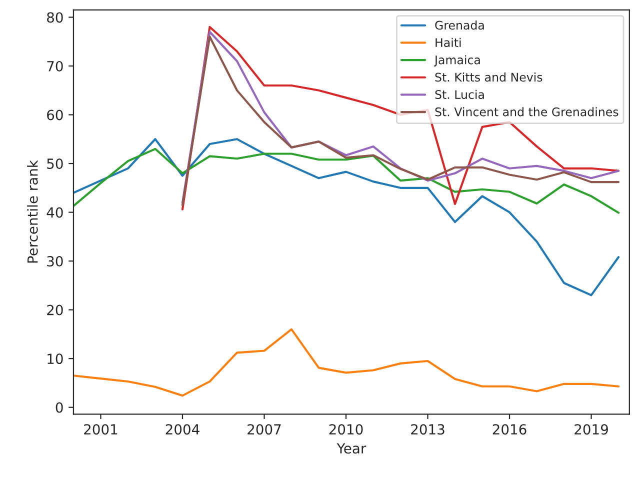  Describe the element at coordinates (55, 17) in the screenshot. I see `y-tick-label: 80` at that location.